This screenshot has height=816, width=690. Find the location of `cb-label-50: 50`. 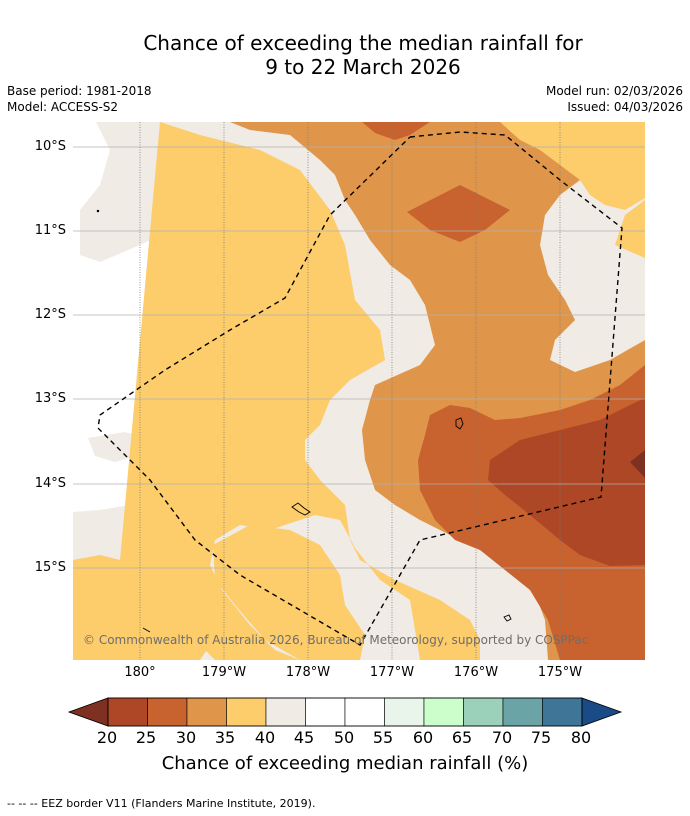

cb-label-50: 50 is located at coordinates (344, 737).